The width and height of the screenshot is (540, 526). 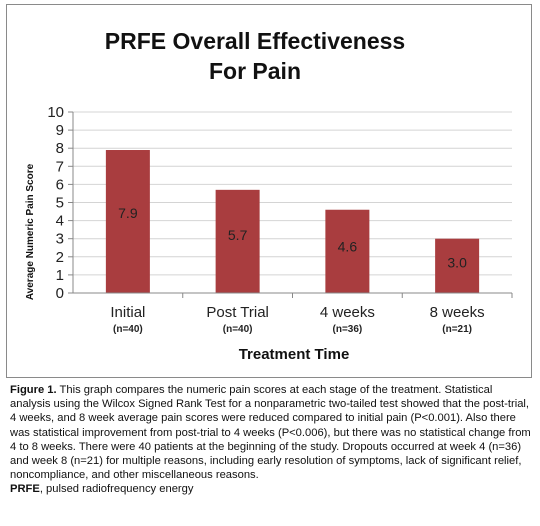 What do you see at coordinates (60, 239) in the screenshot?
I see `y-tick-label: 3` at bounding box center [60, 239].